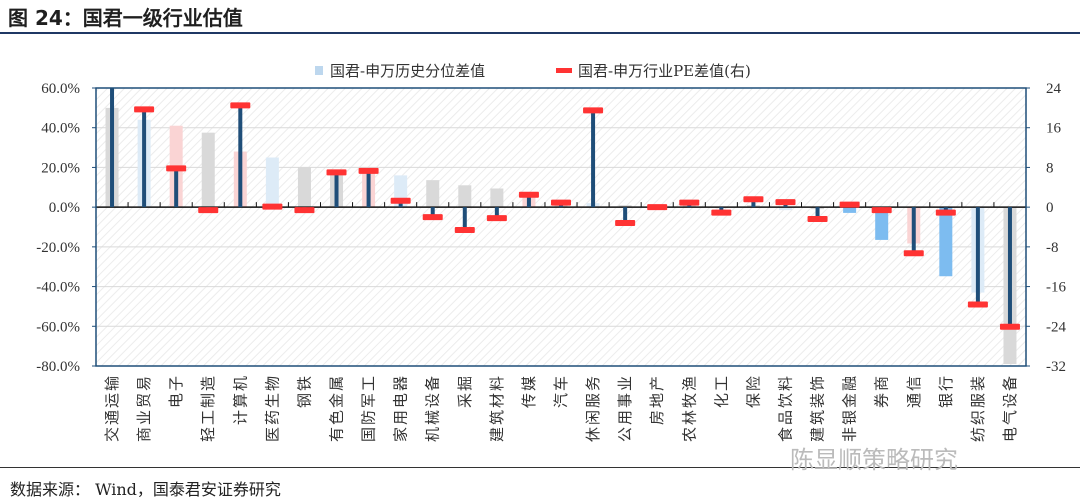 The image size is (1080, 501). What do you see at coordinates (58, 367) in the screenshot?
I see `left-tick-label: -80.0%` at bounding box center [58, 367].